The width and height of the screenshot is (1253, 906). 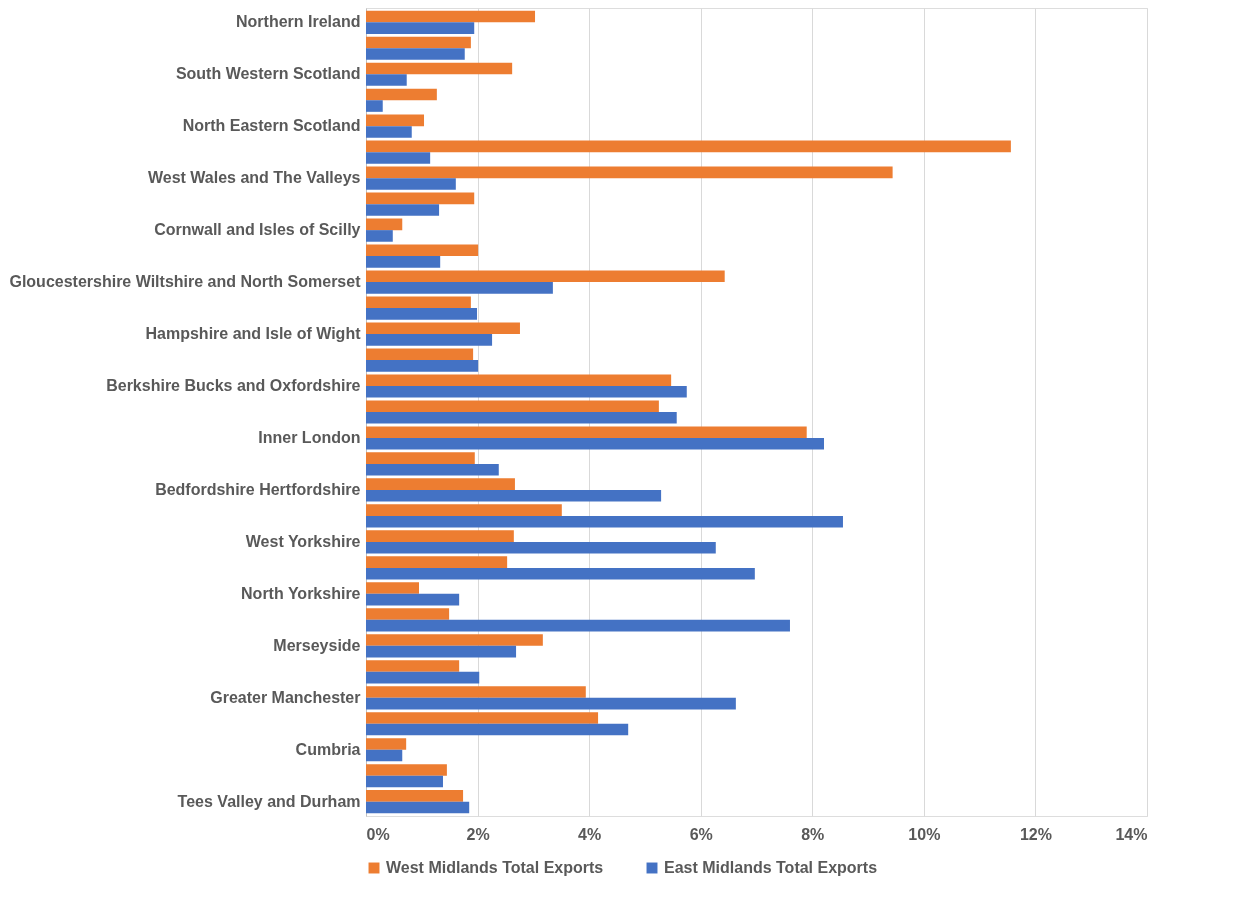 I want to click on y-tick-label: West Yorkshire, so click(x=303, y=541).